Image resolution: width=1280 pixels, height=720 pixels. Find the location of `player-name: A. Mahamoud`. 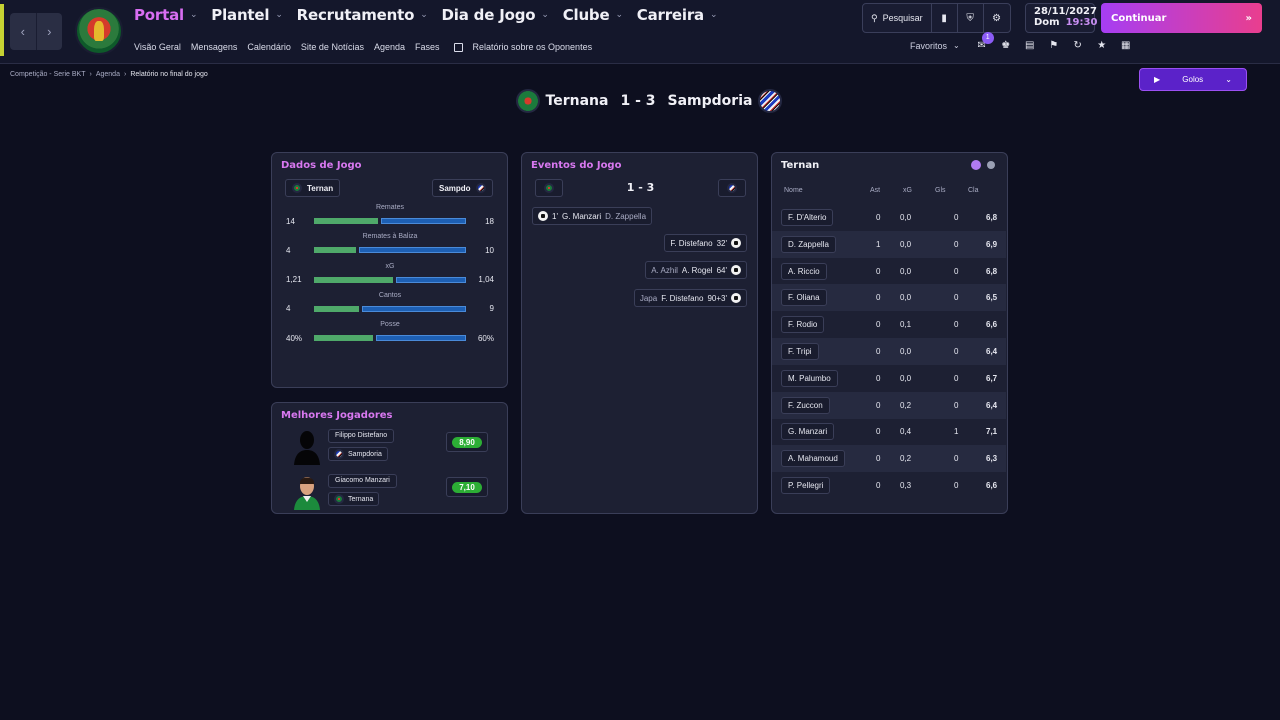

player-name: A. Mahamoud is located at coordinates (813, 459).